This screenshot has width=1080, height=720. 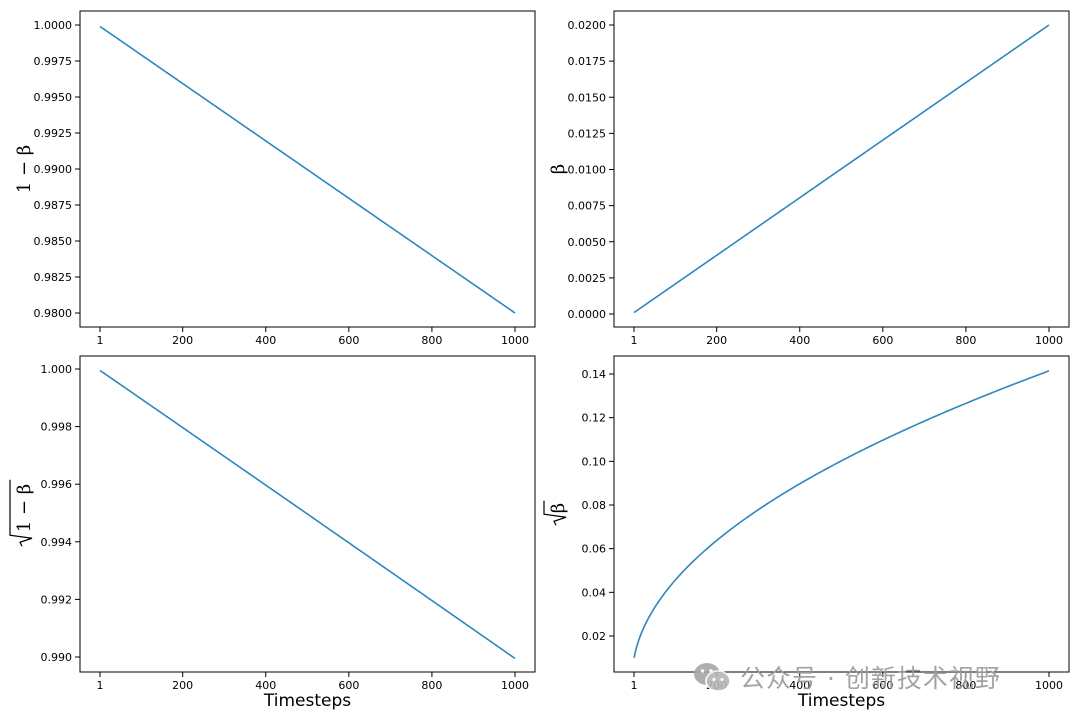 I want to click on y-tick-label: 0.12, so click(x=594, y=418).